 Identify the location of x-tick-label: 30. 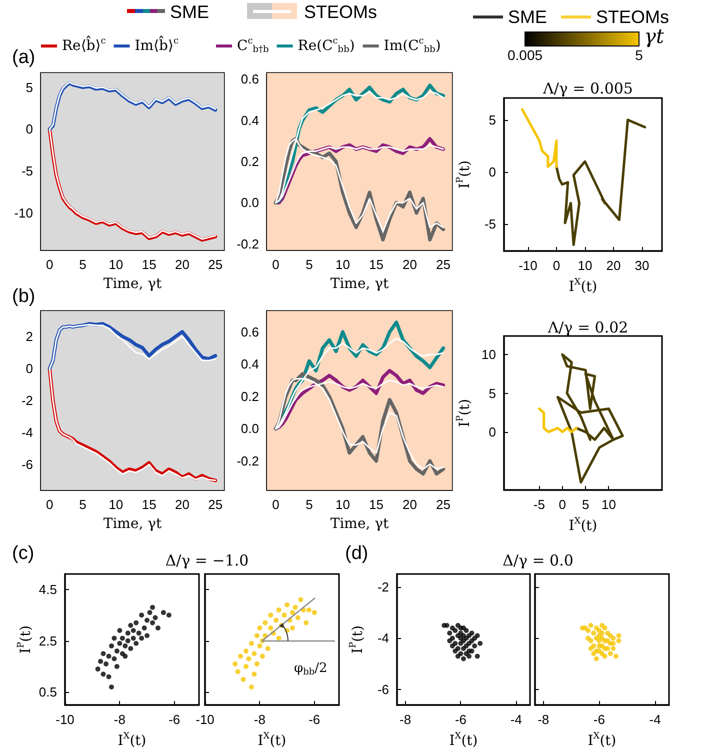
(642, 265).